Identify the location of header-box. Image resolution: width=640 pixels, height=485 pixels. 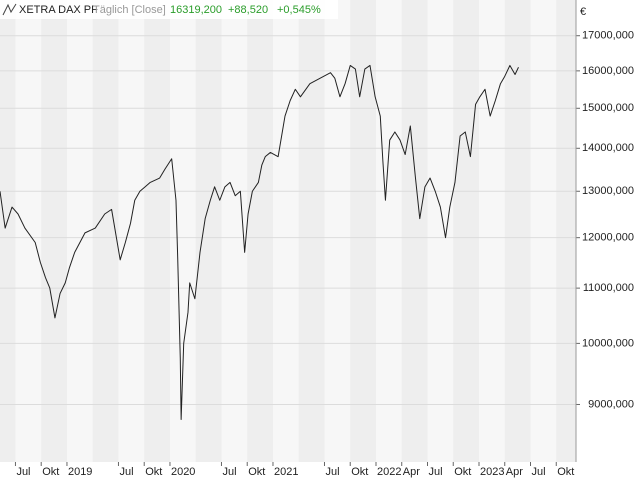
(169, 9).